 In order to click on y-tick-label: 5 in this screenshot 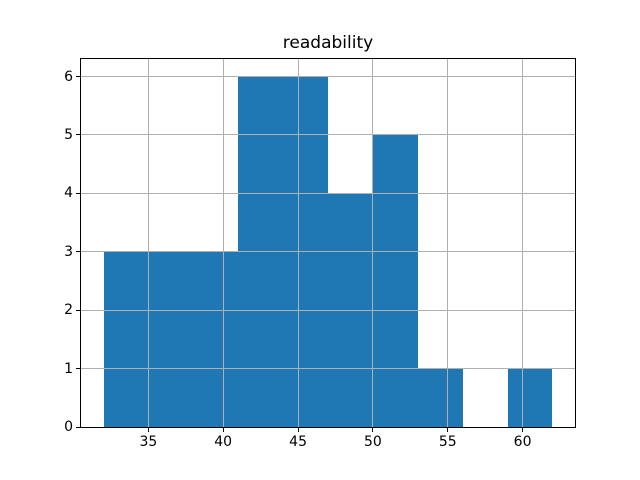, I will do `click(68, 134)`.